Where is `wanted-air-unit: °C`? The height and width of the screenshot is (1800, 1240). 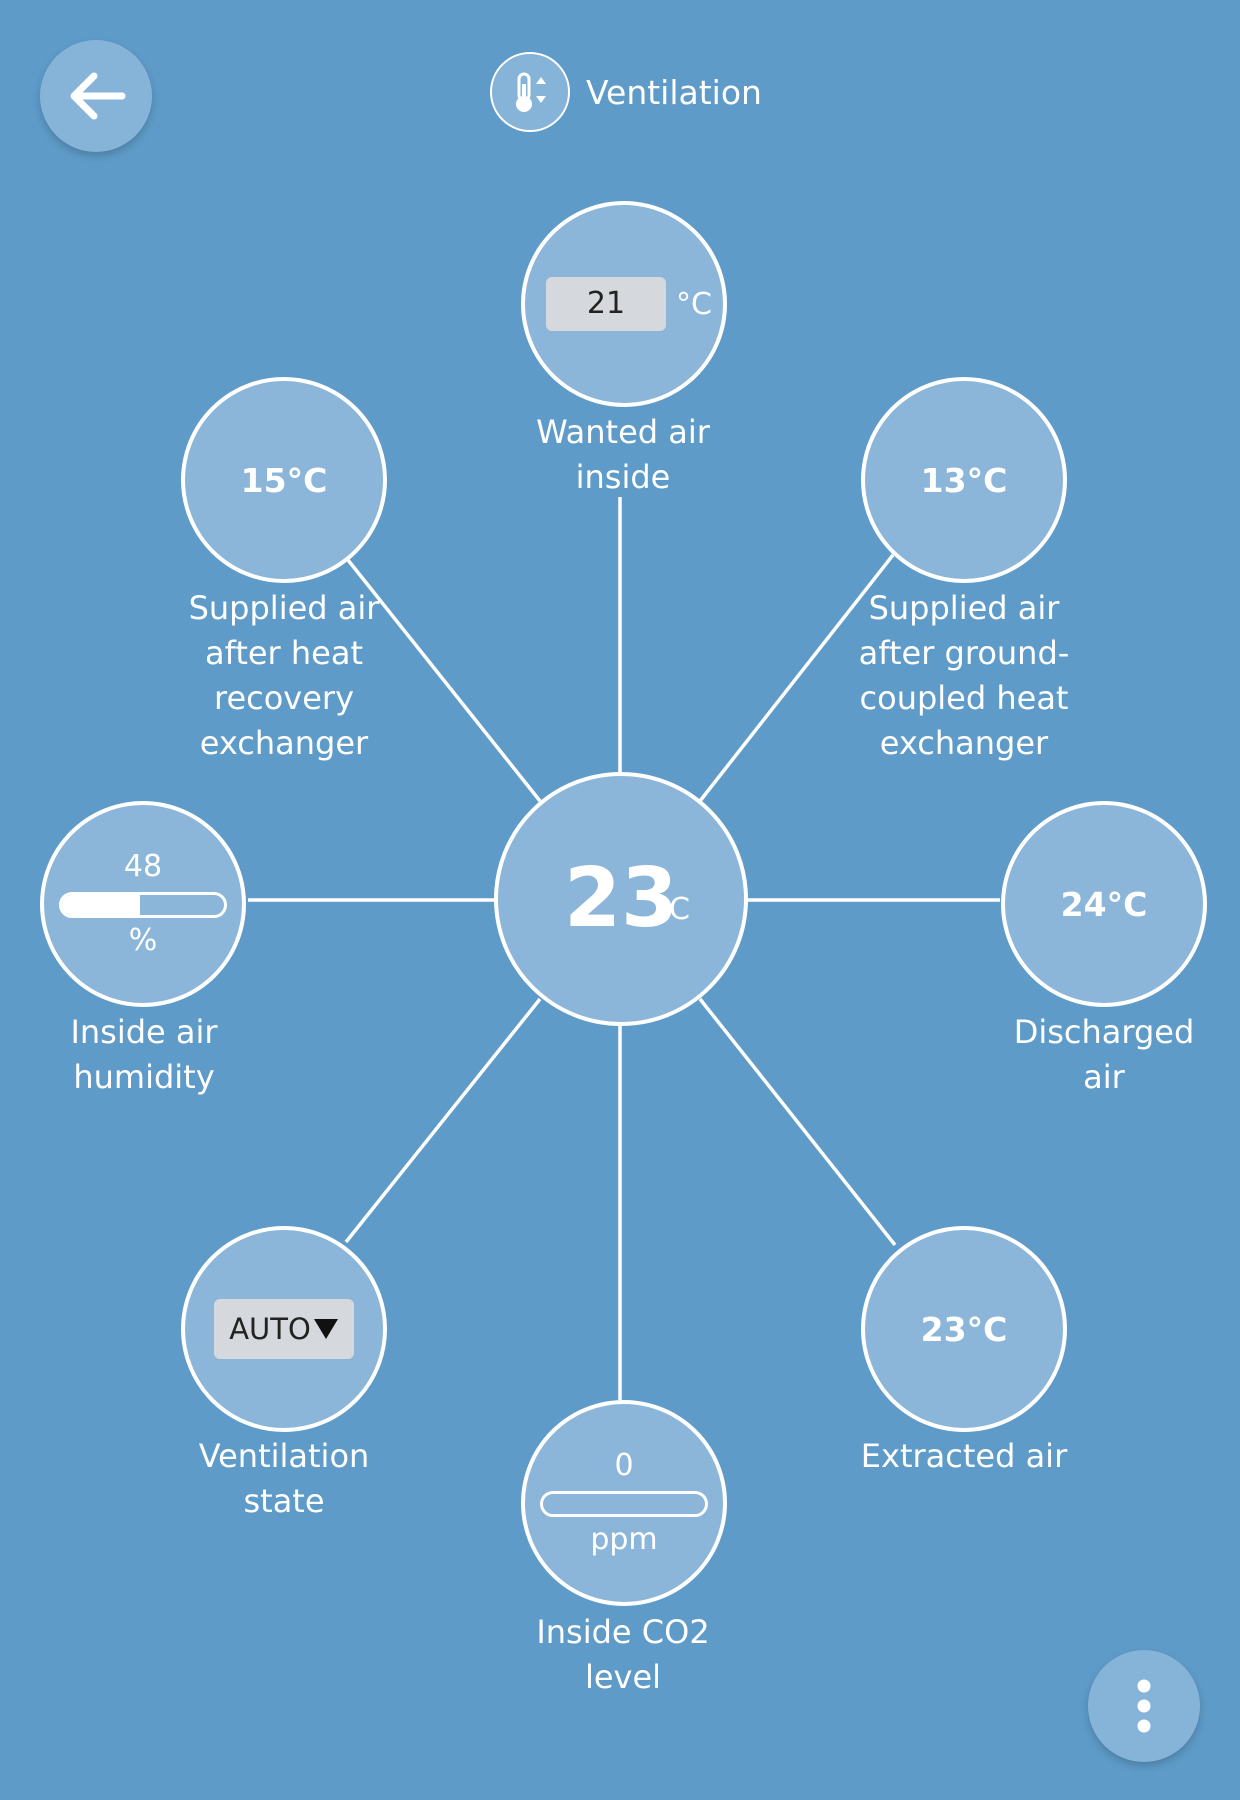
wanted-air-unit: °C is located at coordinates (694, 304).